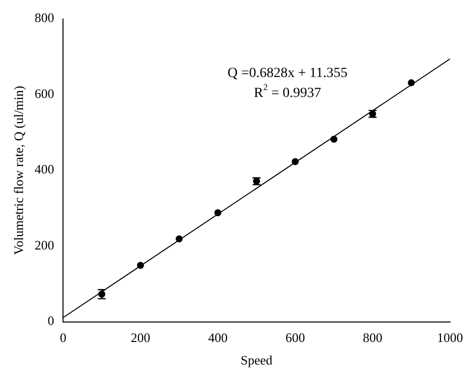  Describe the element at coordinates (450, 338) in the screenshot. I see `x-tick-label: 1000` at that location.